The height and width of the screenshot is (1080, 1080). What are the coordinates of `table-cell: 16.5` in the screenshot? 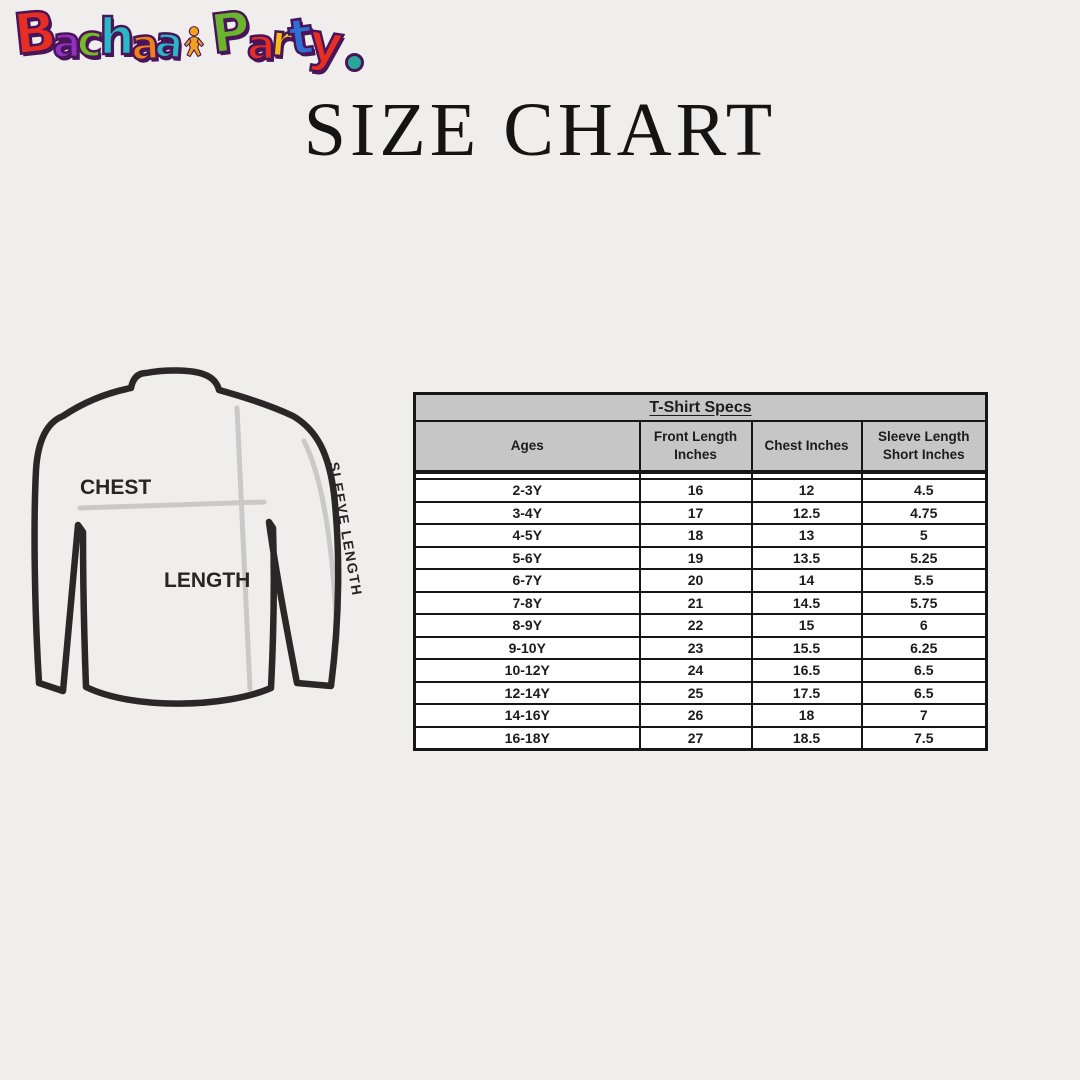 It's located at (806, 670).